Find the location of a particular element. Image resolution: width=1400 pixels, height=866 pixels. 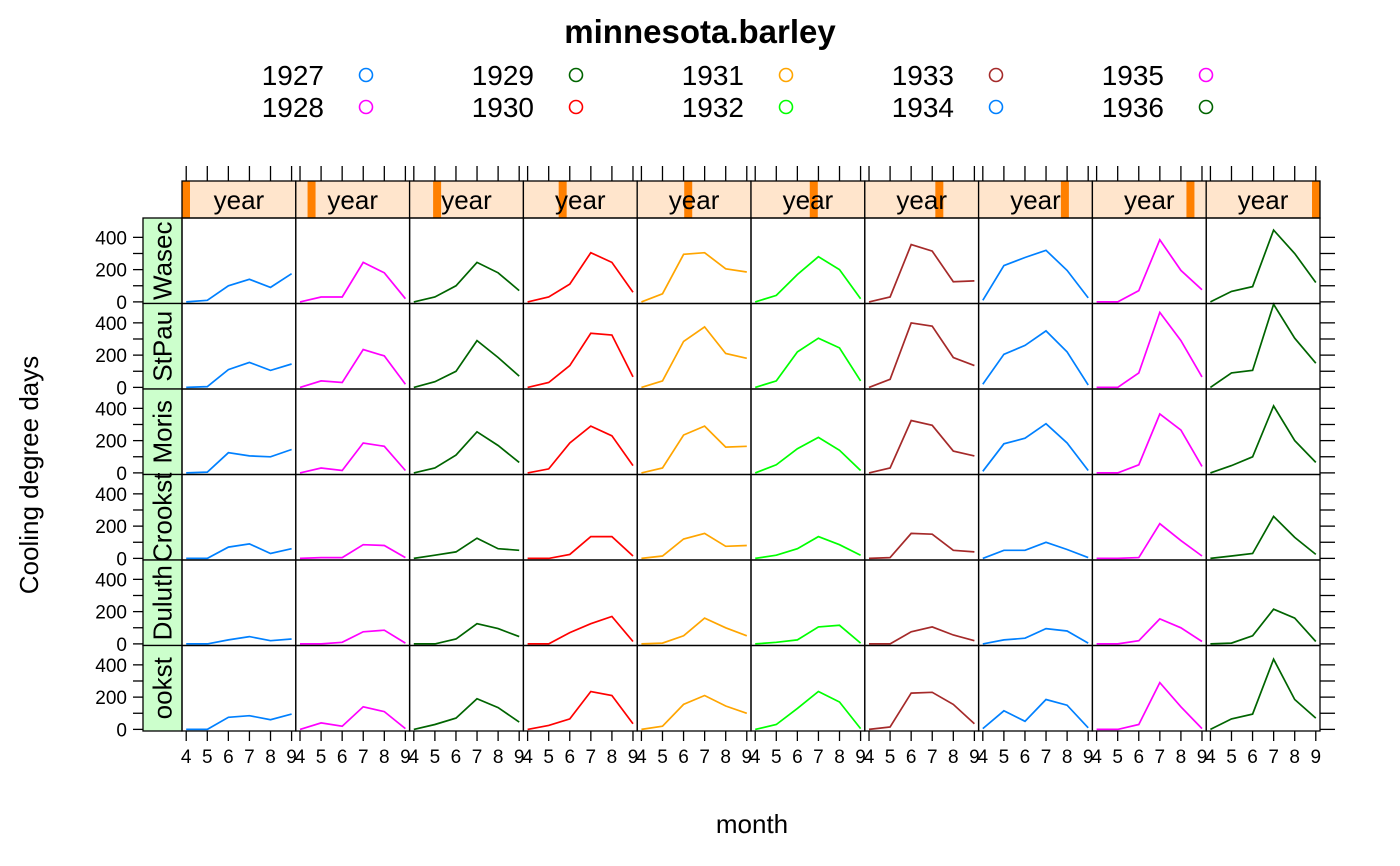

legend-label: 1935 is located at coordinates (1133, 75).